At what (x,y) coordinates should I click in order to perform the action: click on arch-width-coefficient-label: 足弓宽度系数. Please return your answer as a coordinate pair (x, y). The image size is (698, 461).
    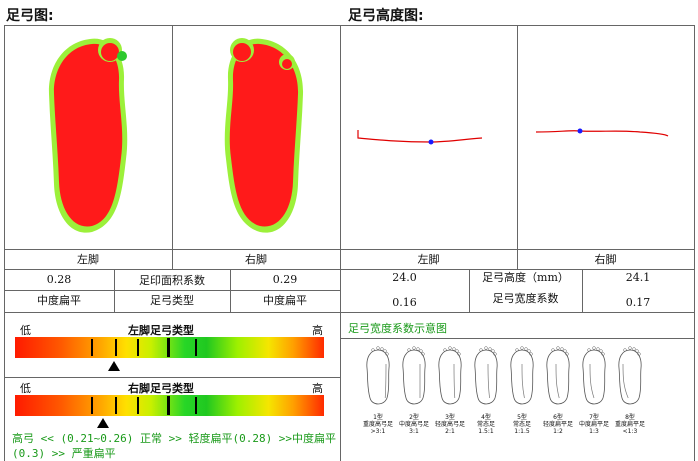
    Looking at the image, I should click on (525, 298).